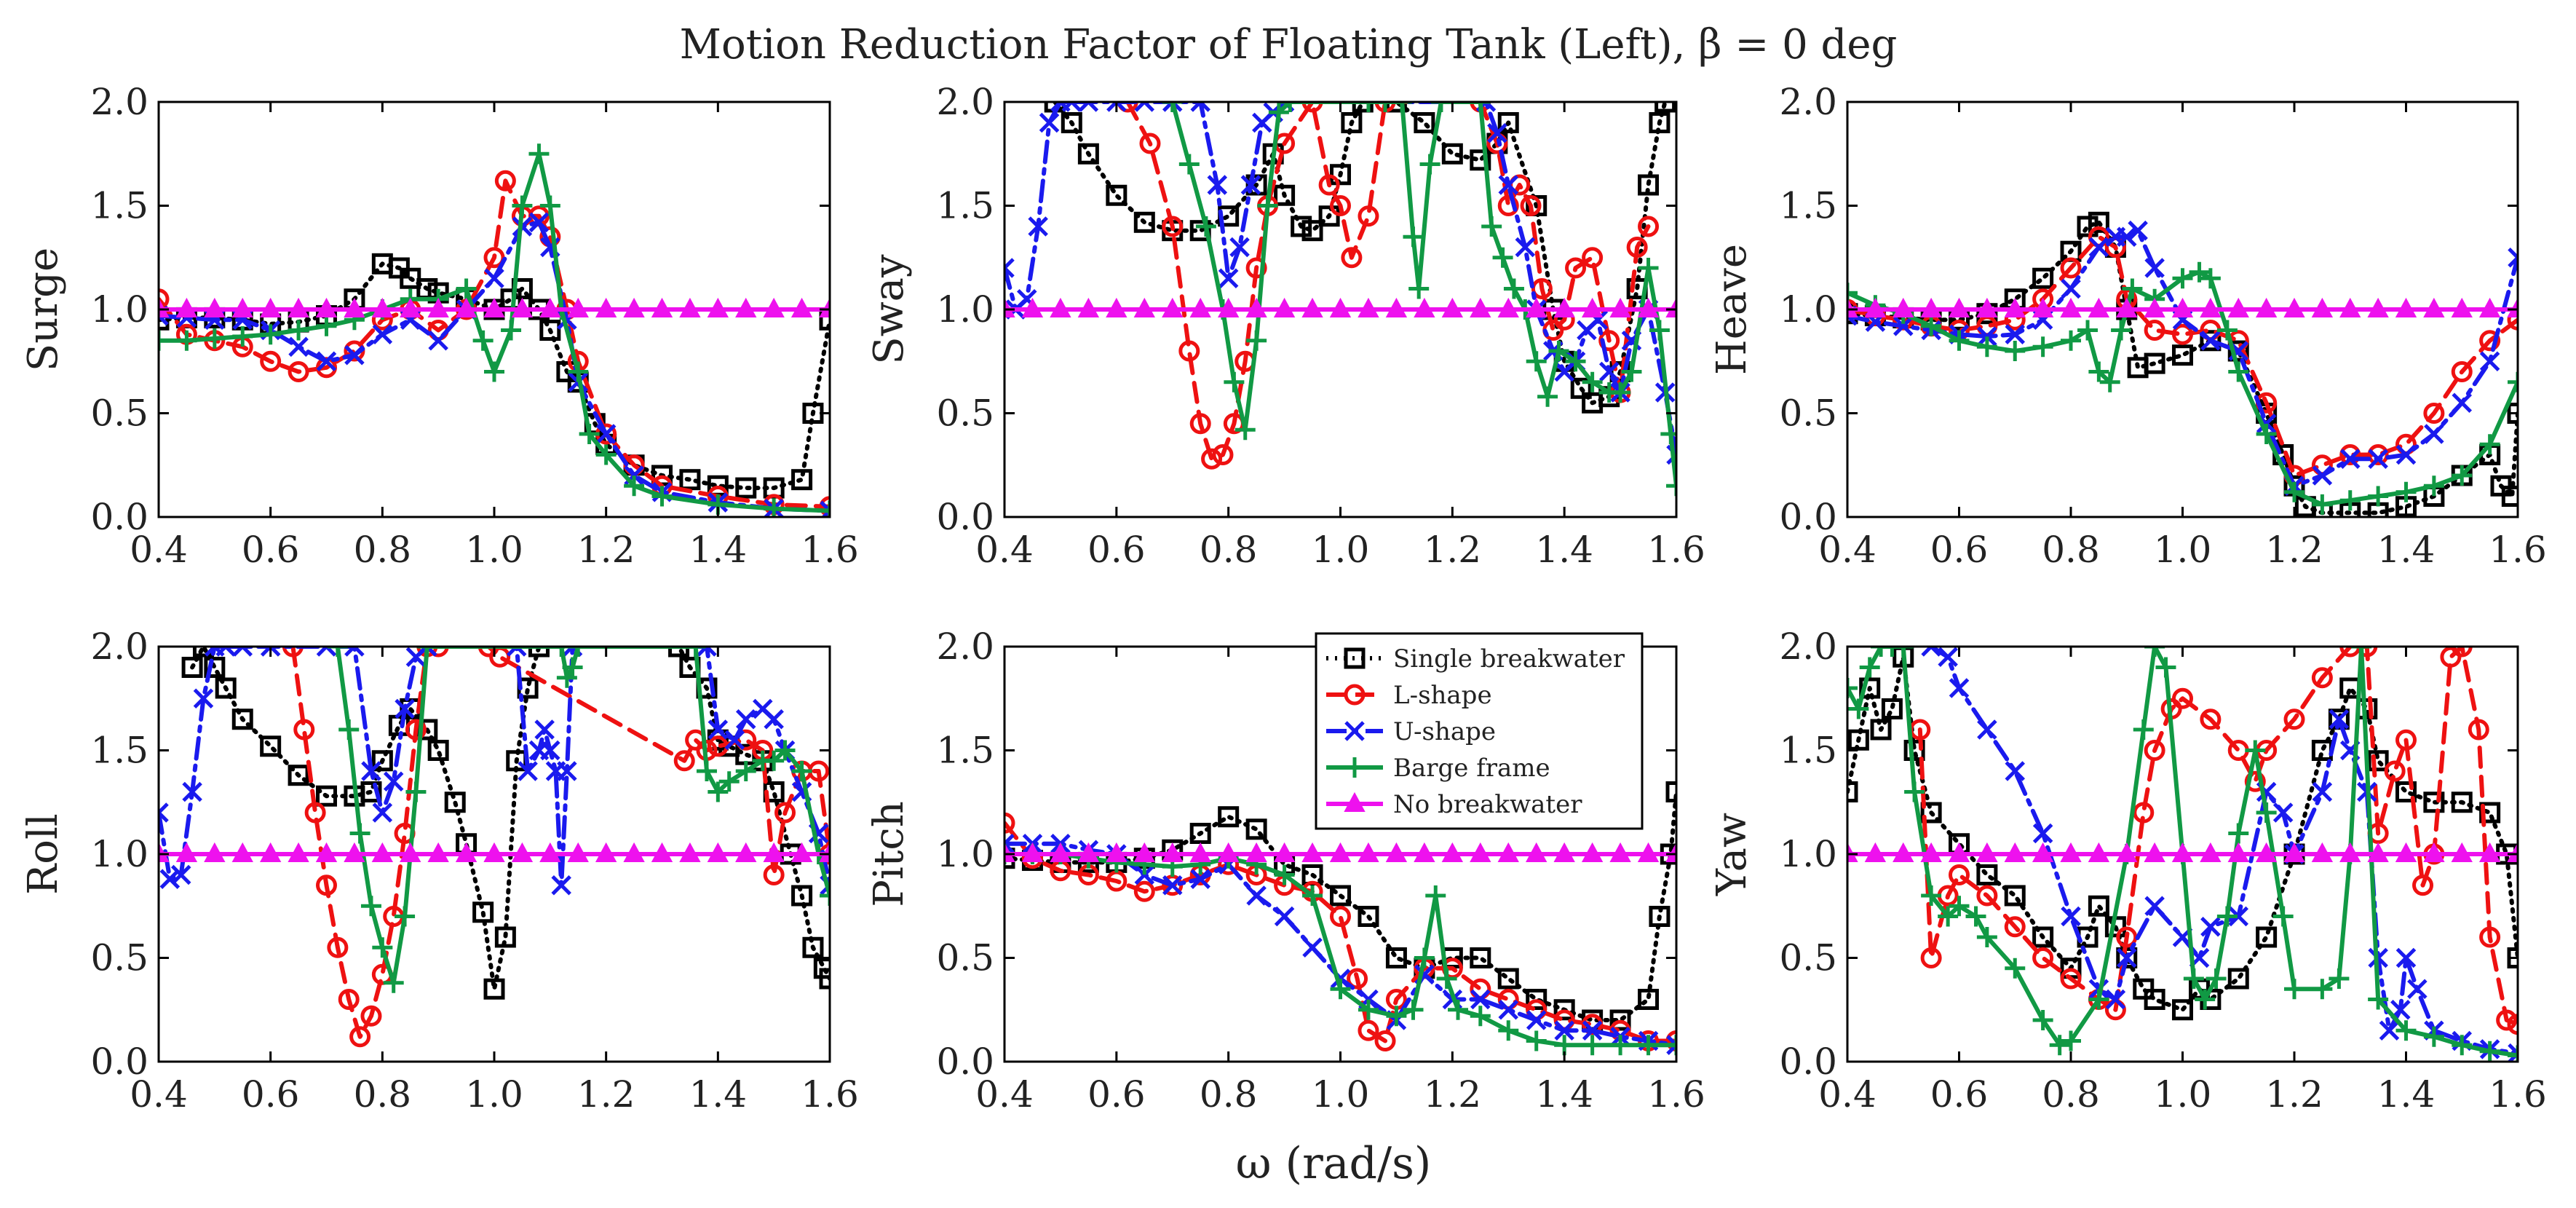  What do you see at coordinates (1808, 958) in the screenshot?
I see `panel-yaw-ytick-label: 0.5` at bounding box center [1808, 958].